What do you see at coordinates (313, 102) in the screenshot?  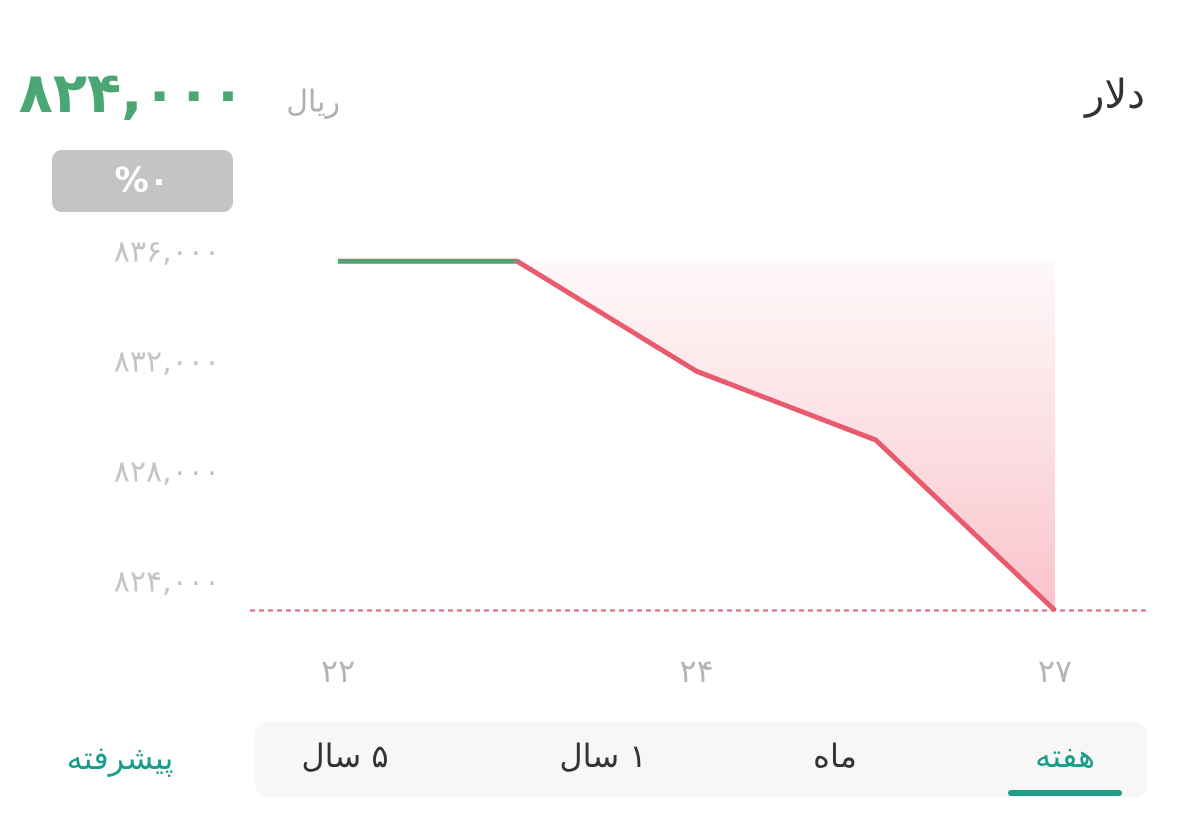 I see `unit: ریال` at bounding box center [313, 102].